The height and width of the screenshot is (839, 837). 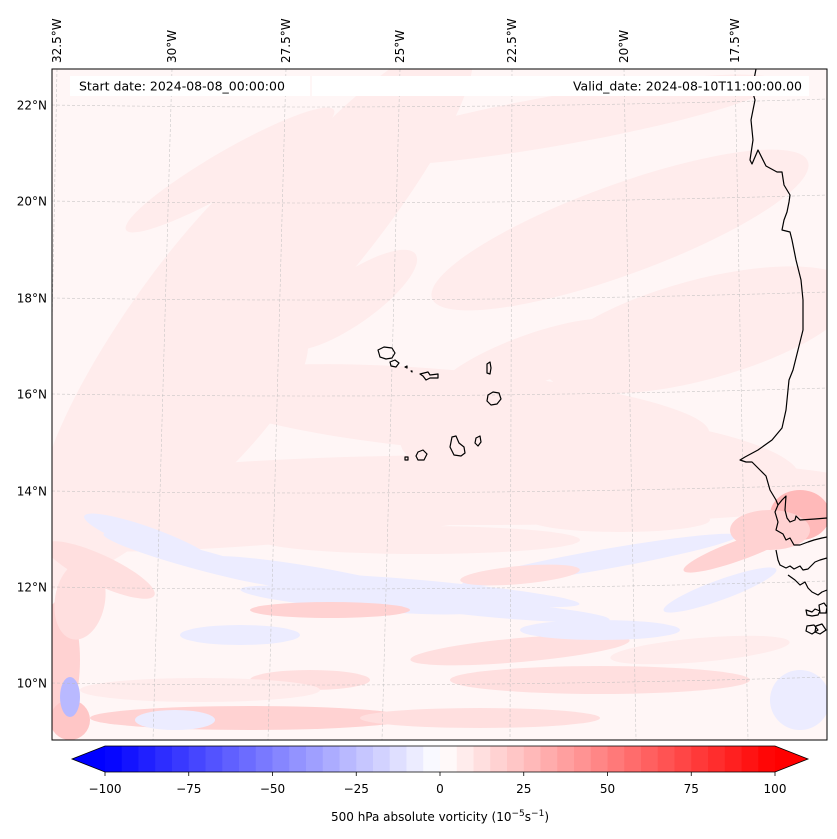 What do you see at coordinates (57, 40) in the screenshot?
I see `longitude-tick-label: 32.5°W` at bounding box center [57, 40].